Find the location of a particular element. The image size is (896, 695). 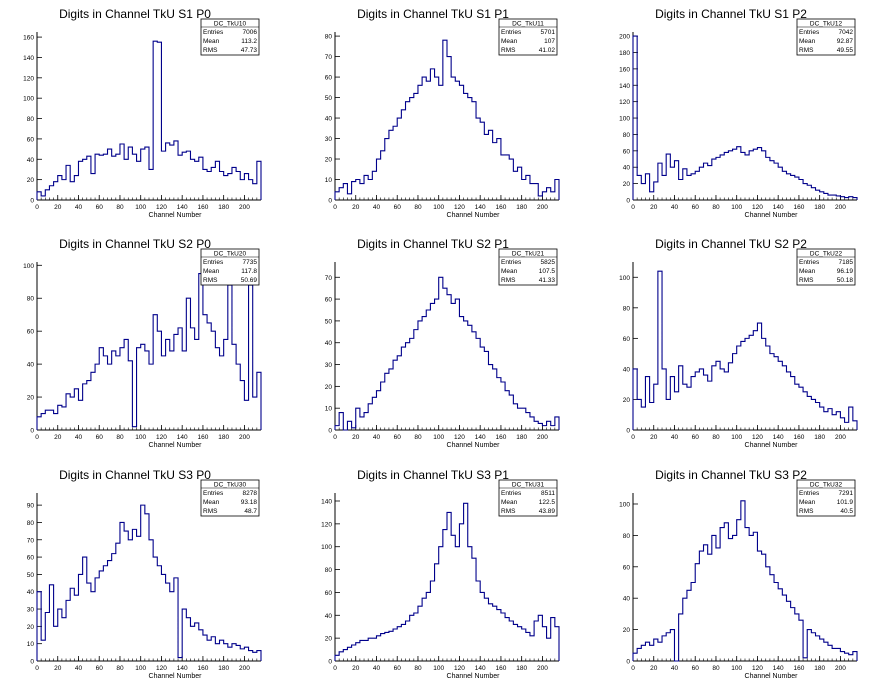

y-tick-label: 140 is located at coordinates (624, 86).